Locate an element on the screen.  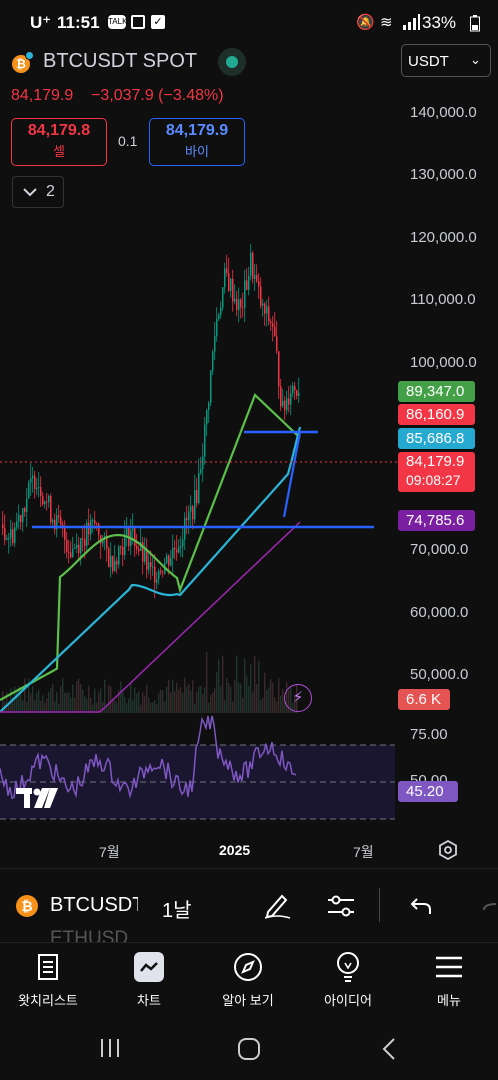
toolbar-symbol: BTCUSDT is located at coordinates (94, 905).